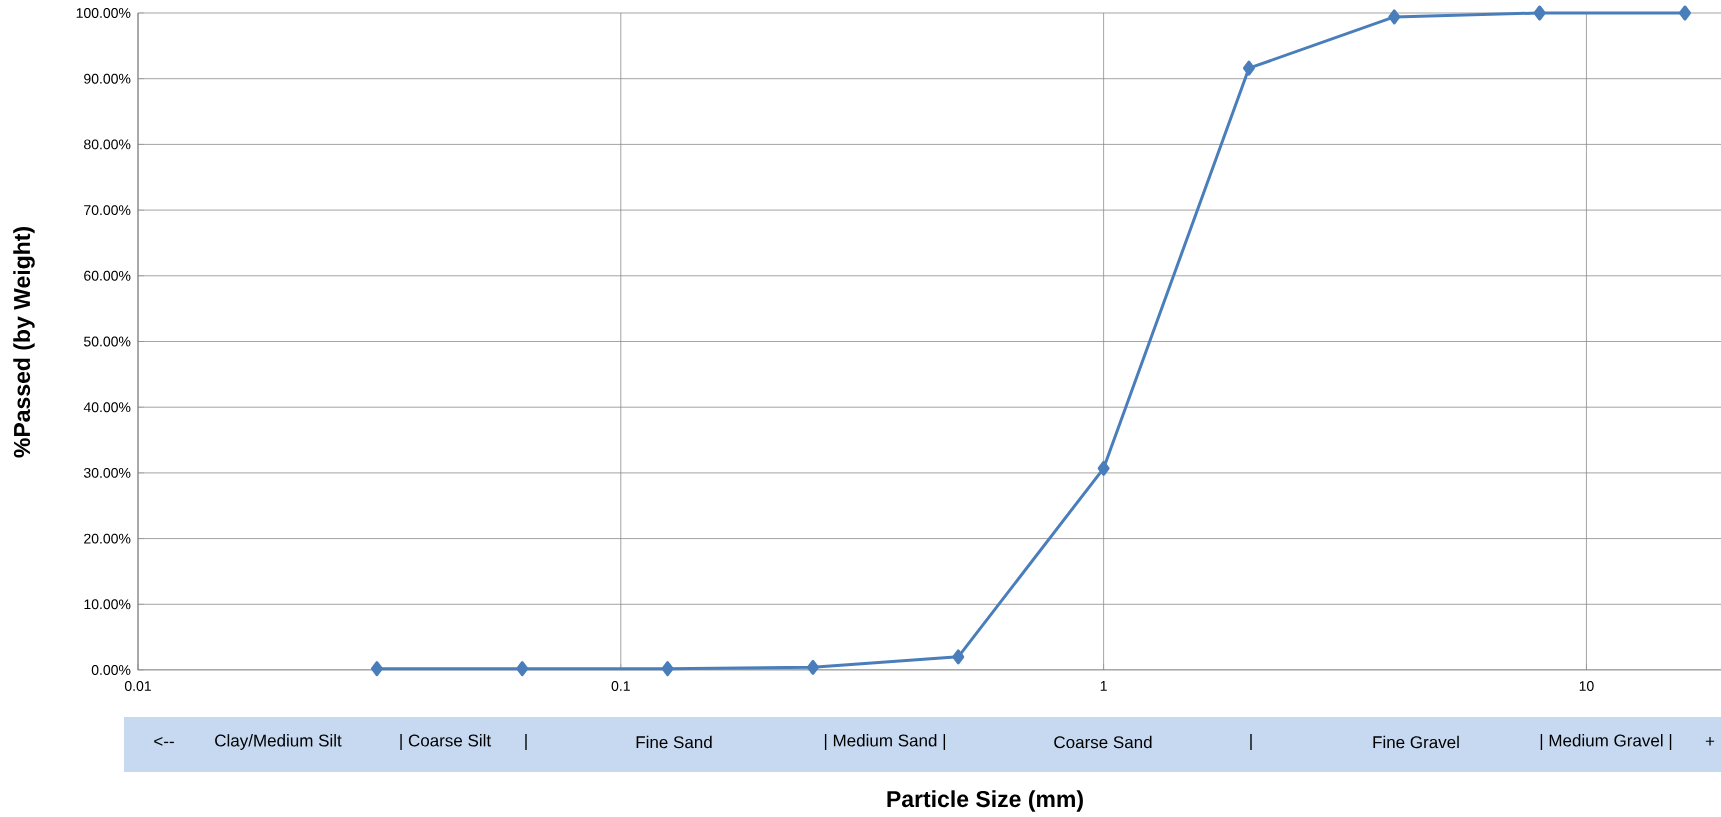 The width and height of the screenshot is (1721, 817). I want to click on y-tick-label: 40.00%, so click(107, 407).